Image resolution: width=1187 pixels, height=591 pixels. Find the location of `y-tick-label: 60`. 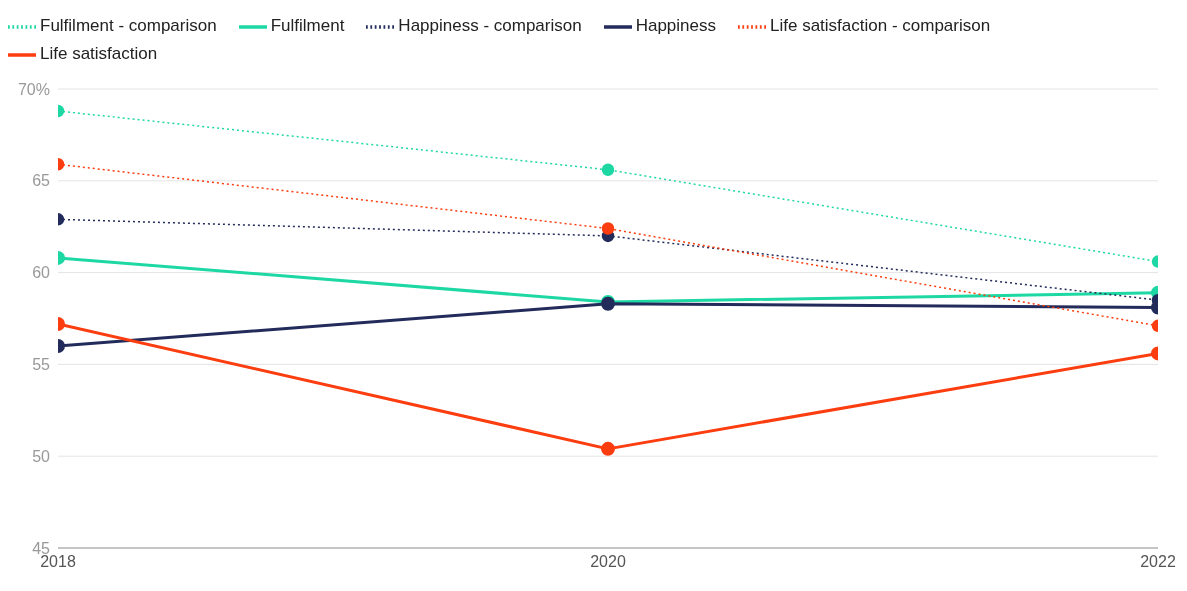

y-tick-label: 60 is located at coordinates (41, 273).